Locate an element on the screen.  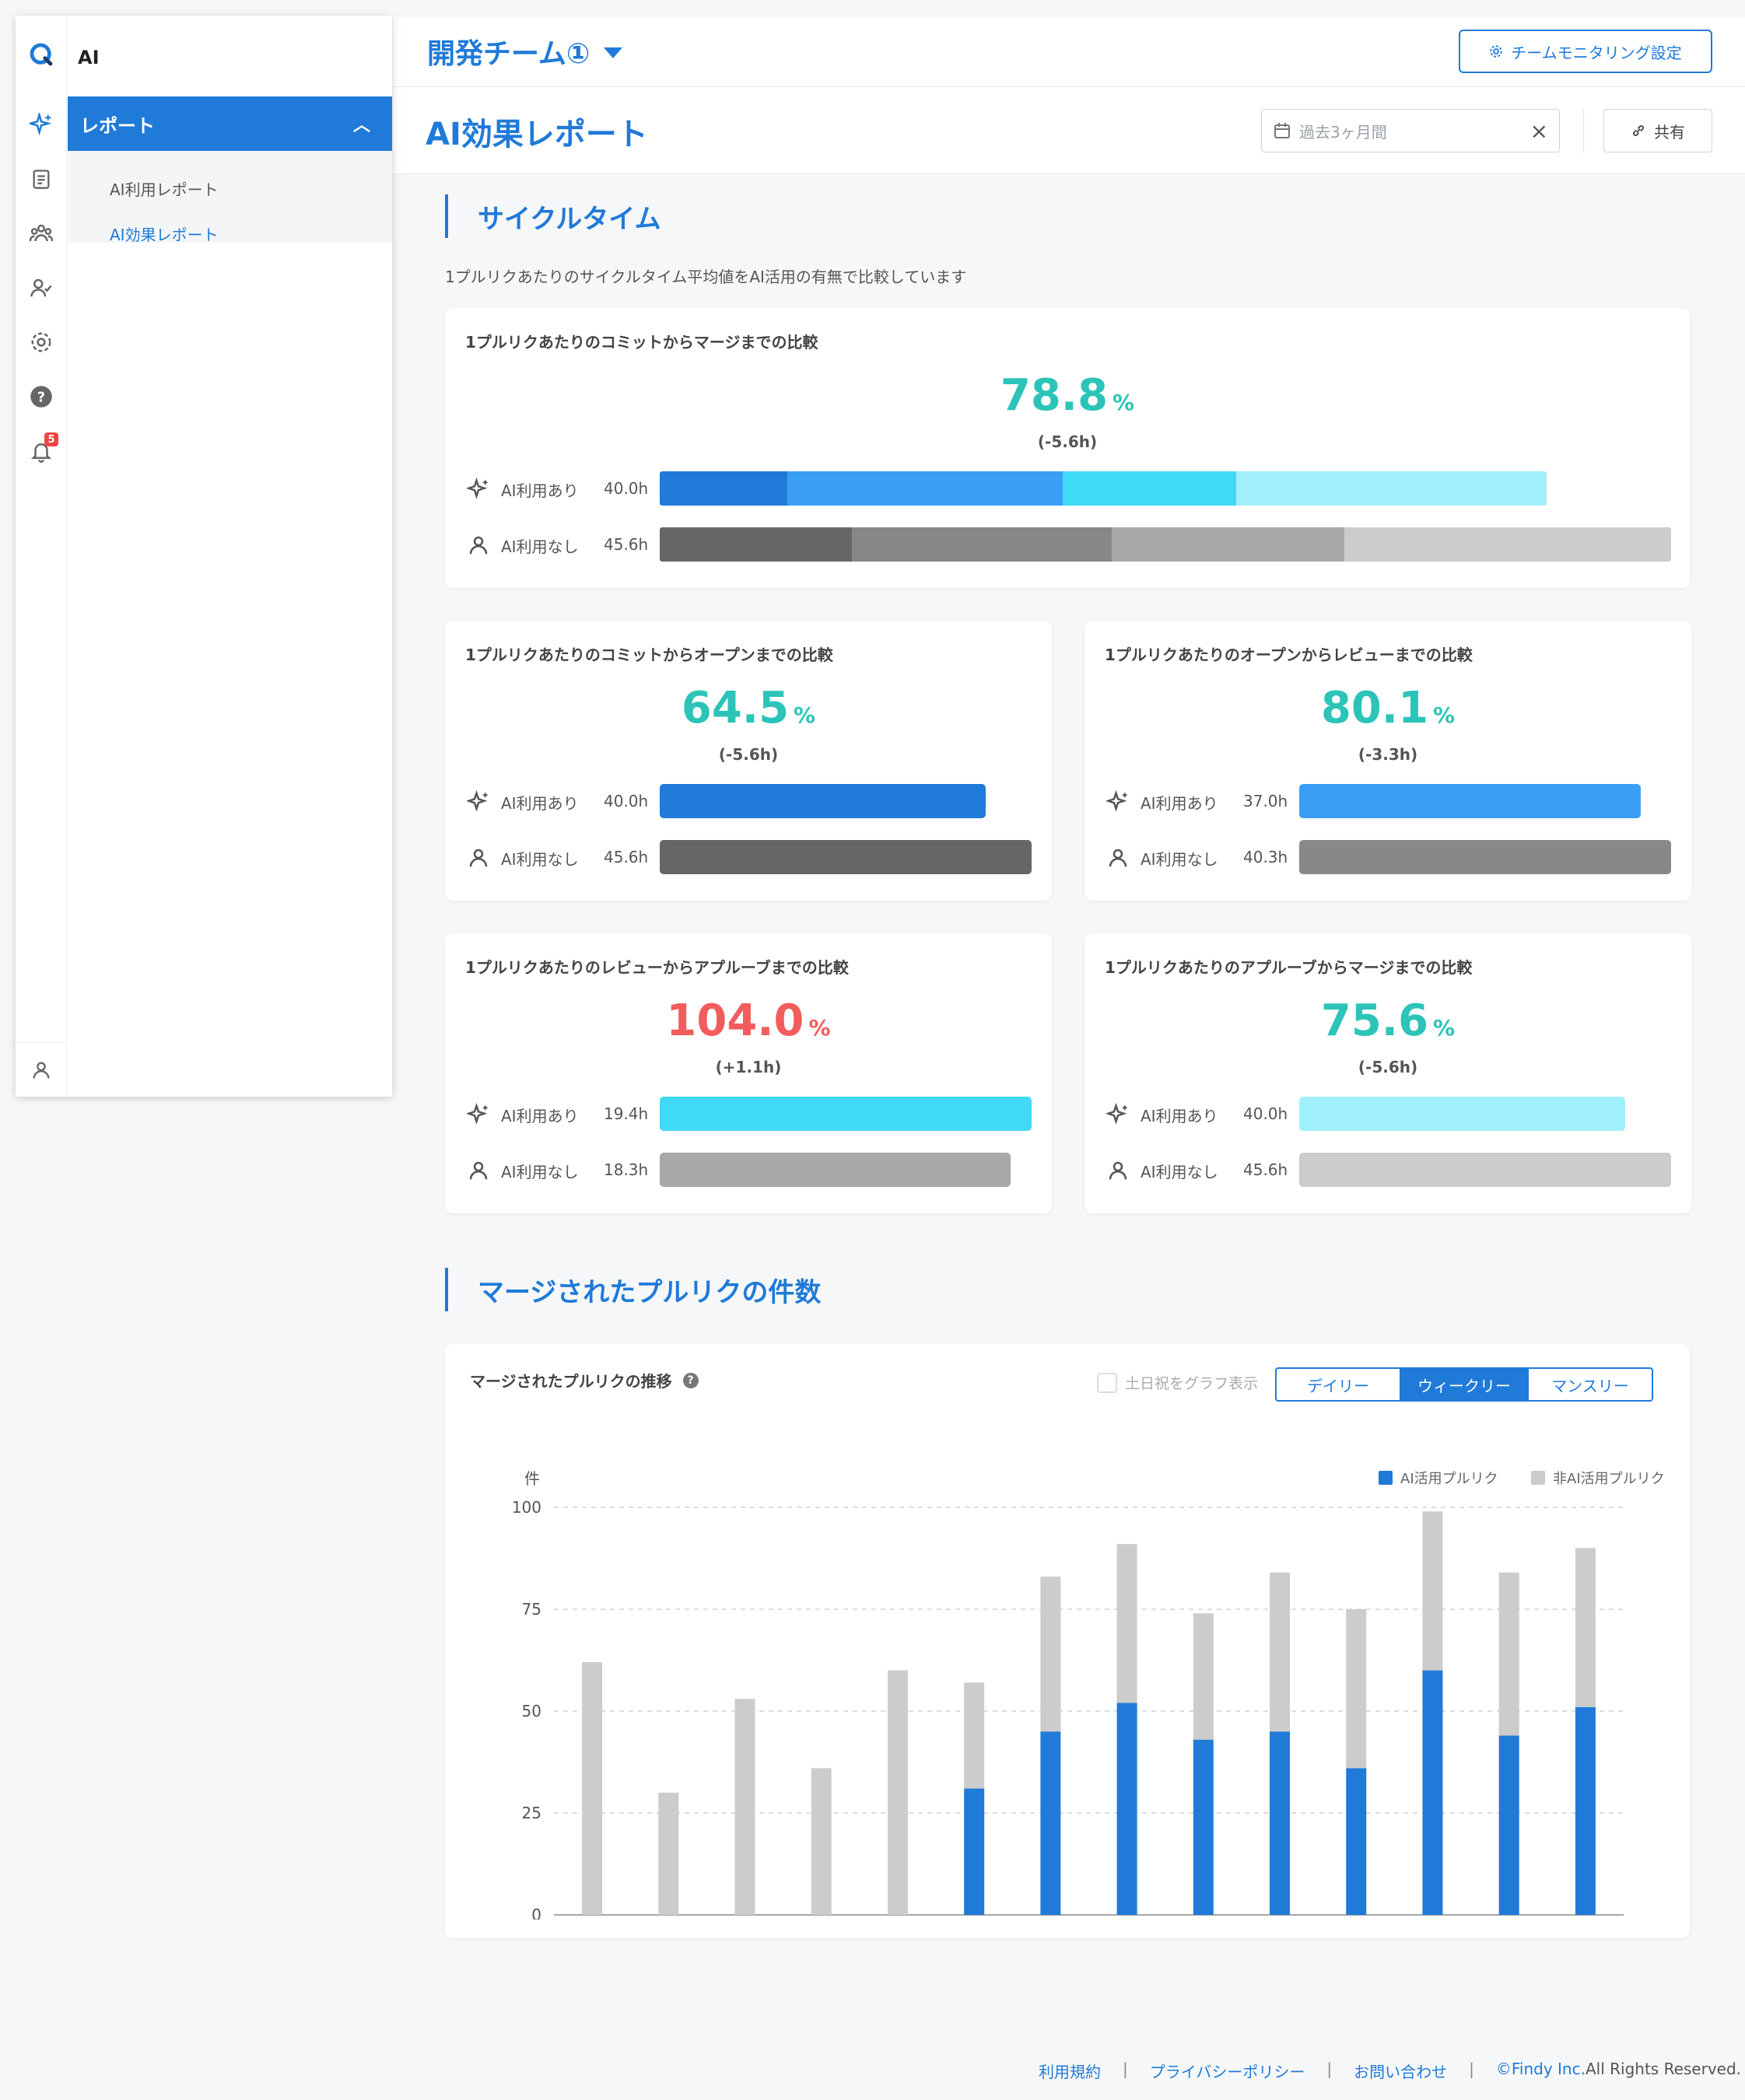
cycle-card-title: 1プルリクあたりのコミットからオープンまでの比較 is located at coordinates (649, 655).